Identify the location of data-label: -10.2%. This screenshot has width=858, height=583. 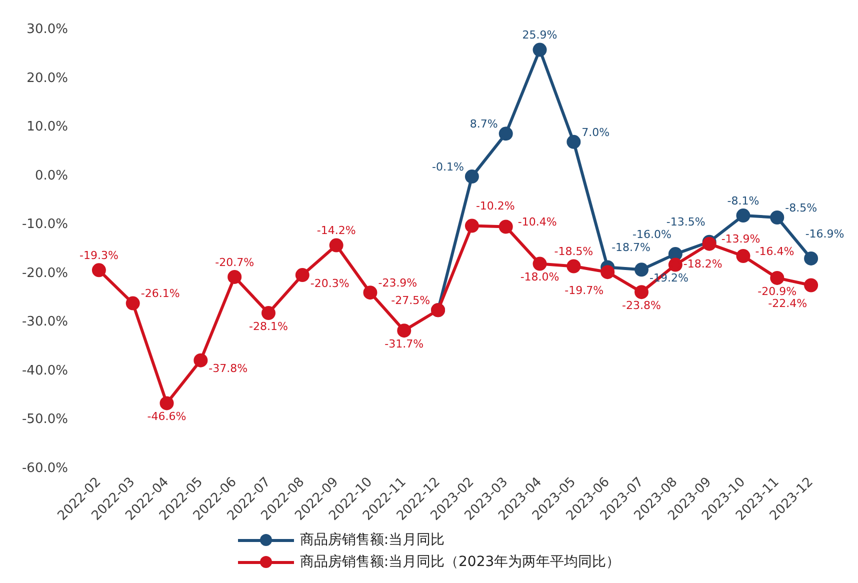
(495, 206).